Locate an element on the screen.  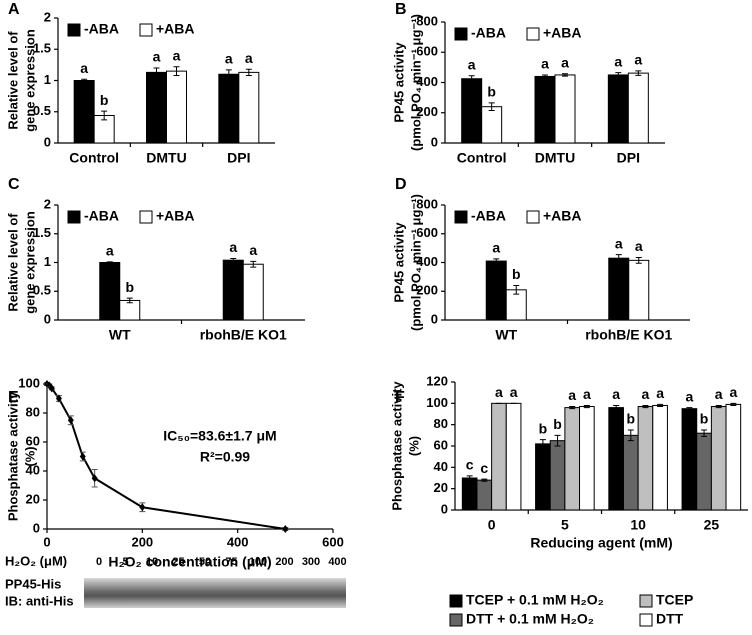
y-tick-label: 80 is located at coordinates (441, 423).